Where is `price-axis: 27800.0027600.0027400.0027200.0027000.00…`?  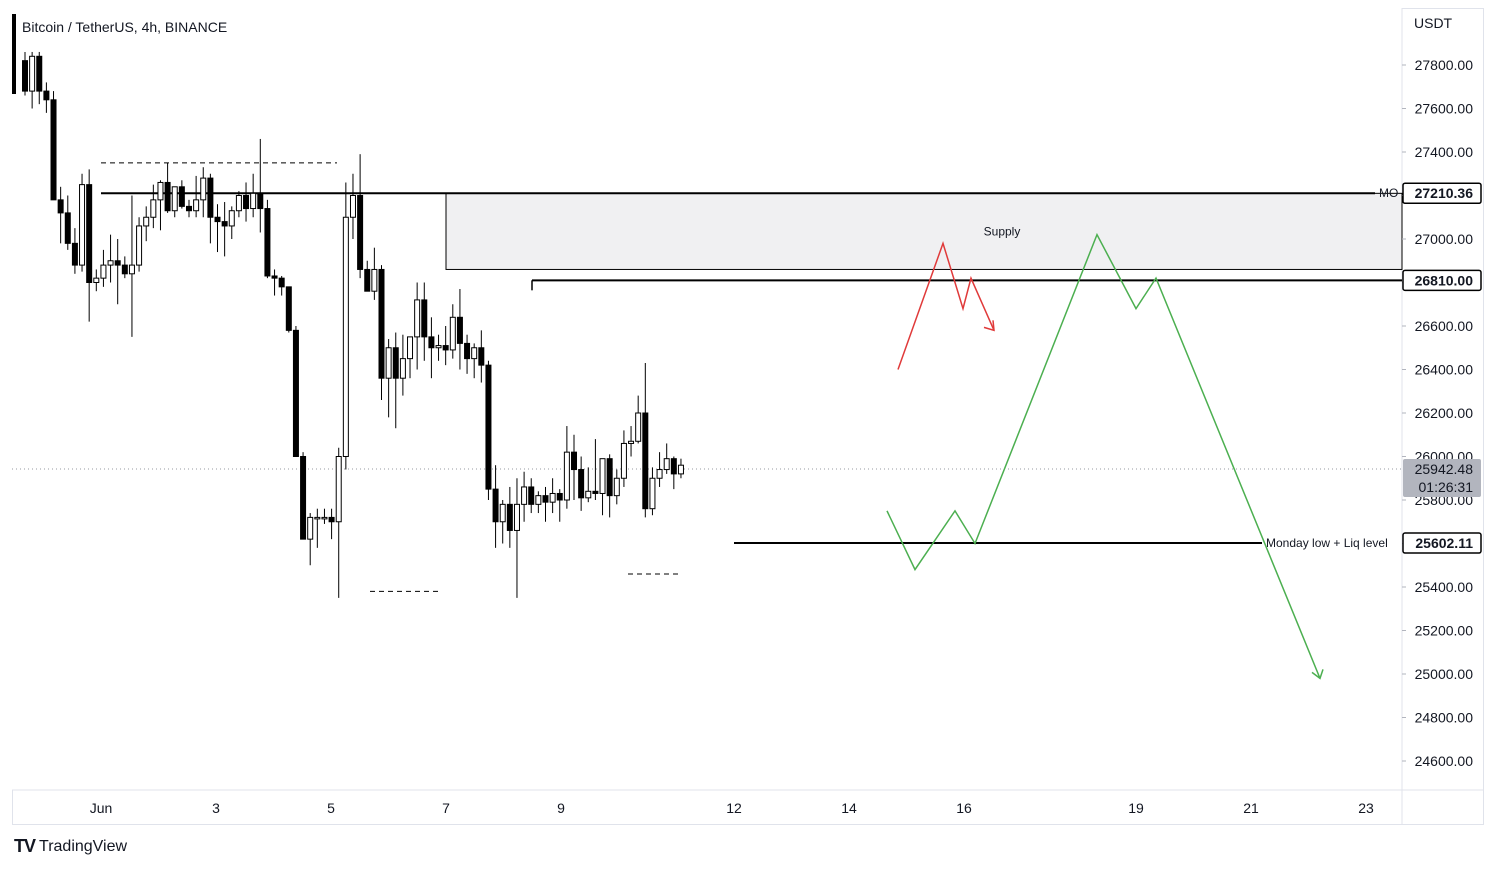
price-axis: 27800.0027600.0027400.0027200.0027000.00… is located at coordinates (1442, 413).